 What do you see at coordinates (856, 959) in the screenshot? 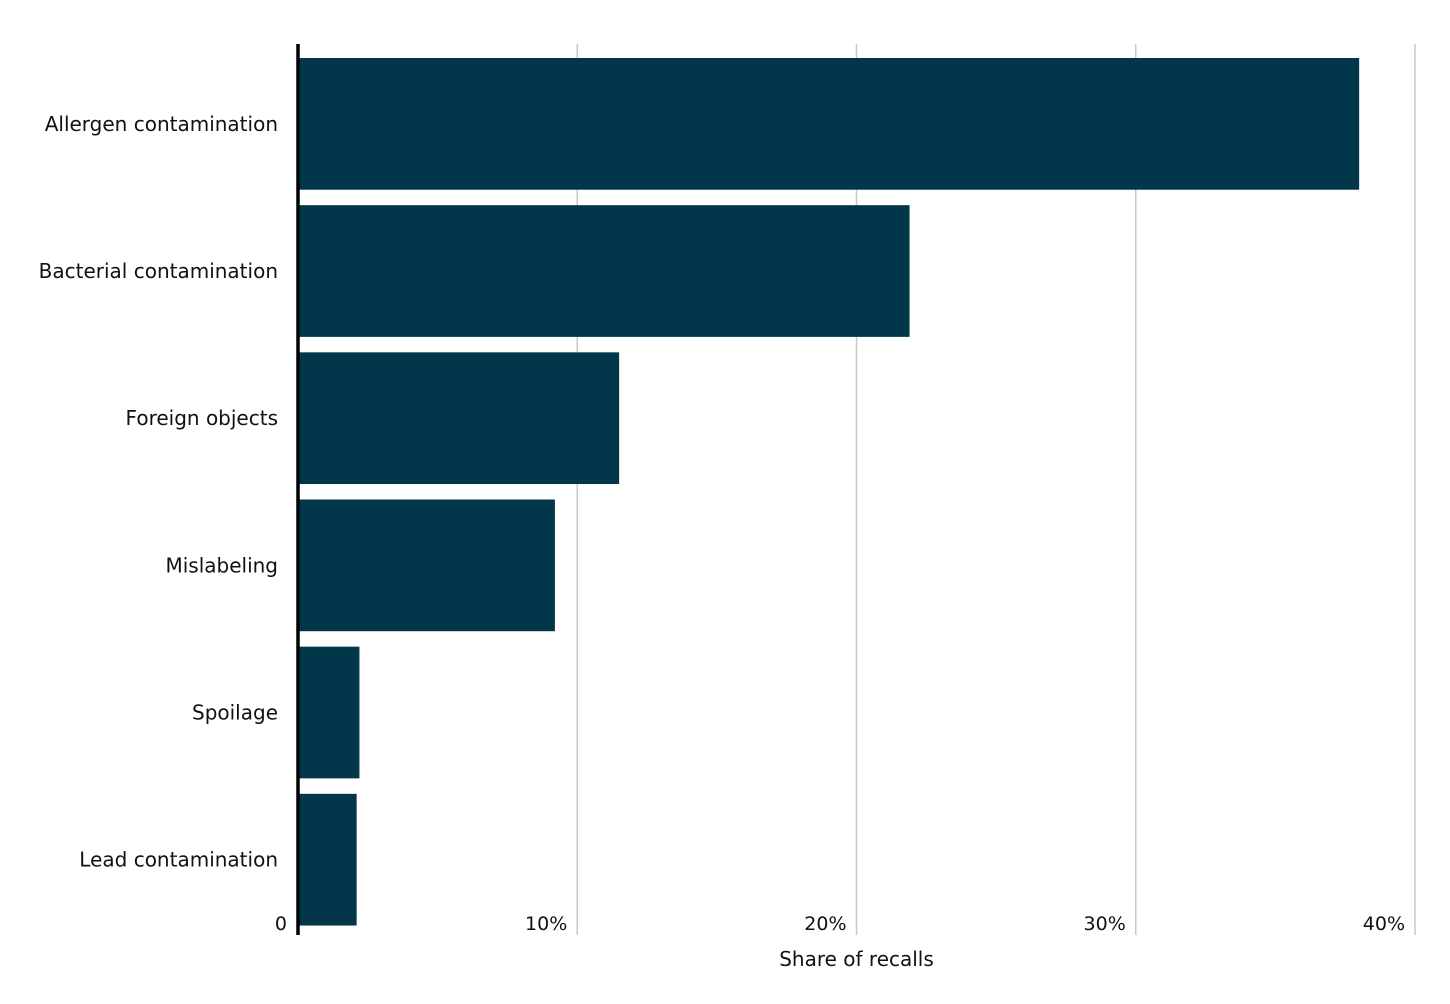
I see `x-axis-title: Share of recalls` at bounding box center [856, 959].